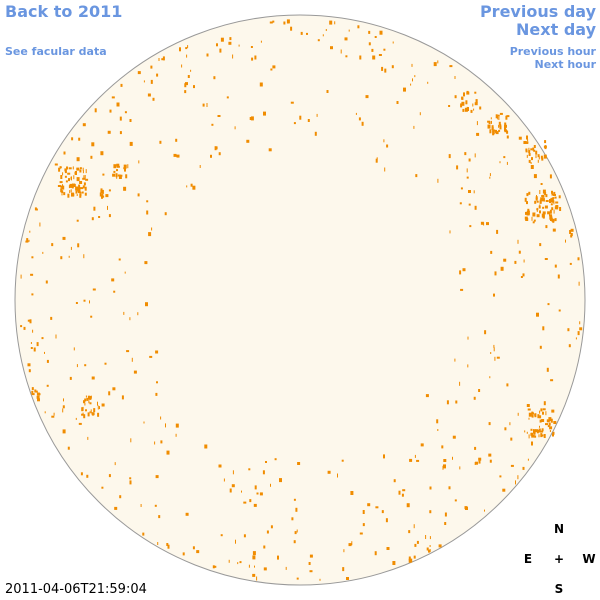 The height and width of the screenshot is (600, 600). What do you see at coordinates (56, 51) in the screenshot?
I see `facular-data-link: See facular data` at bounding box center [56, 51].